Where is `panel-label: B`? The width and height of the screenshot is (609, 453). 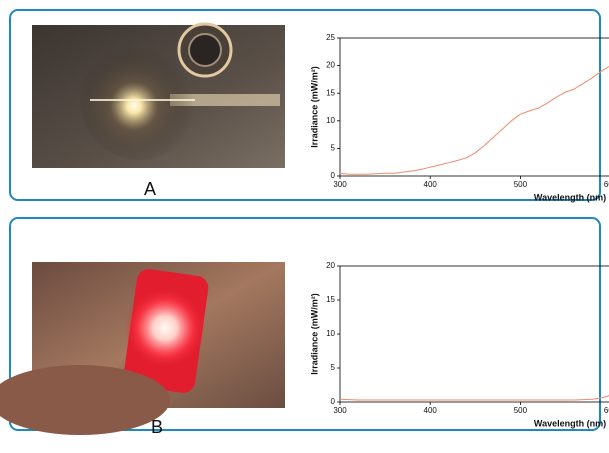
panel-label: B is located at coordinates (157, 427).